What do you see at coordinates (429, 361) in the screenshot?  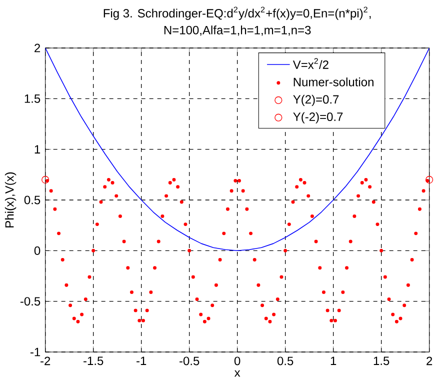 I see `x-tick-label: 2` at bounding box center [429, 361].